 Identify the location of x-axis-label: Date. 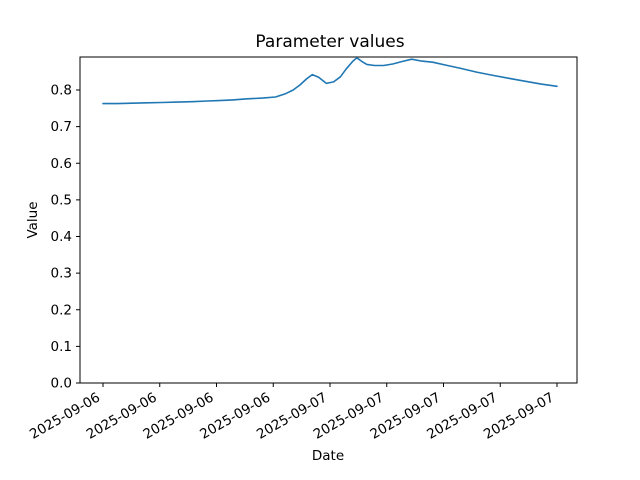
(328, 456).